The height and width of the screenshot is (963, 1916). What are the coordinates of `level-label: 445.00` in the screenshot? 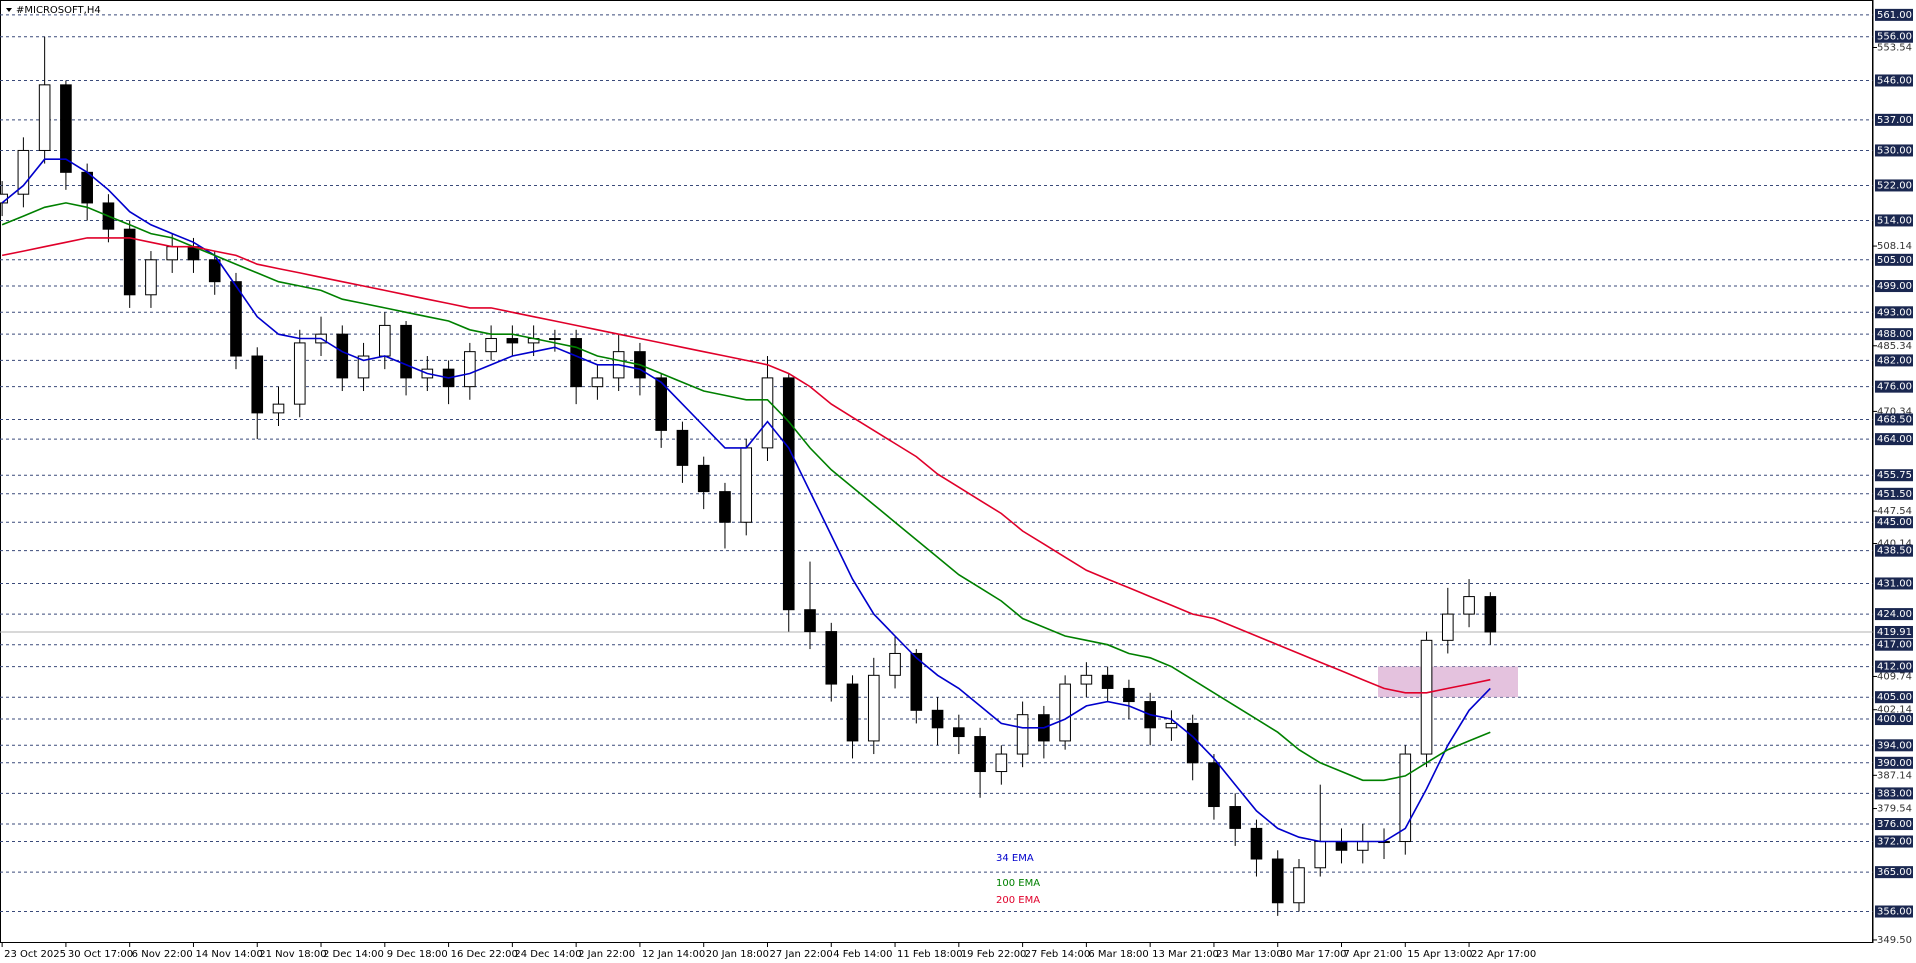 It's located at (1894, 522).